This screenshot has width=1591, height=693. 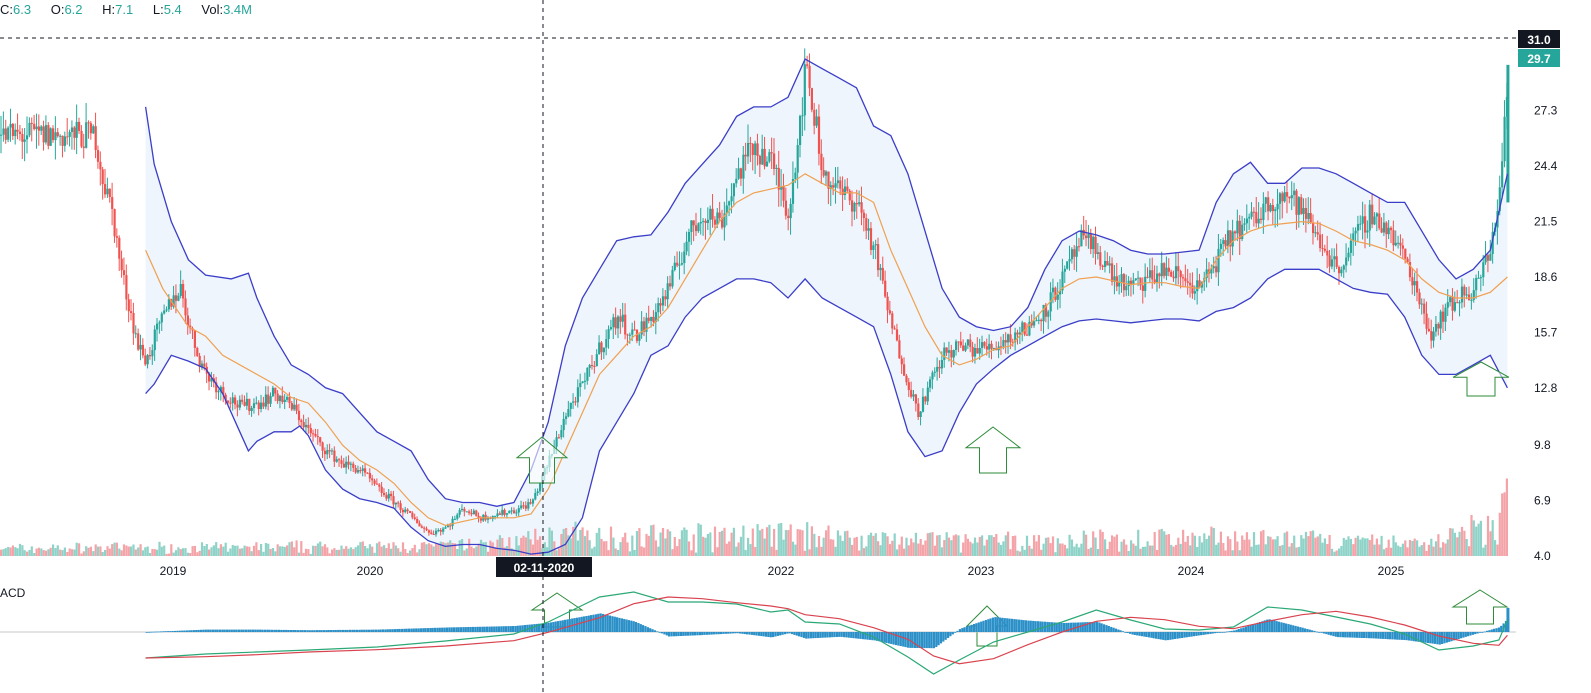 I want to click on y-tick-label: 15.7, so click(x=1546, y=332).